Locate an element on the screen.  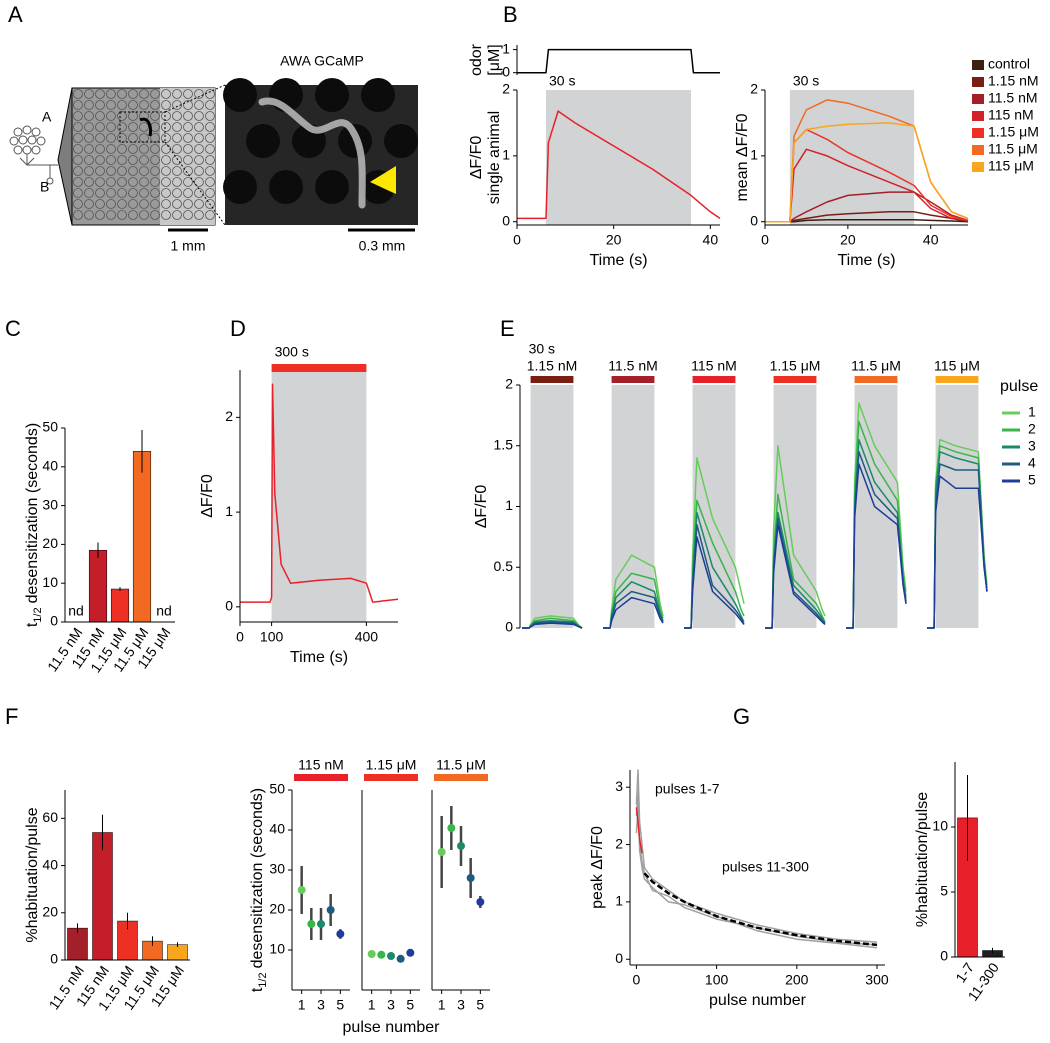
y-axis-label: t1/2 desensitization (seconds) is located at coordinates (34, 525).